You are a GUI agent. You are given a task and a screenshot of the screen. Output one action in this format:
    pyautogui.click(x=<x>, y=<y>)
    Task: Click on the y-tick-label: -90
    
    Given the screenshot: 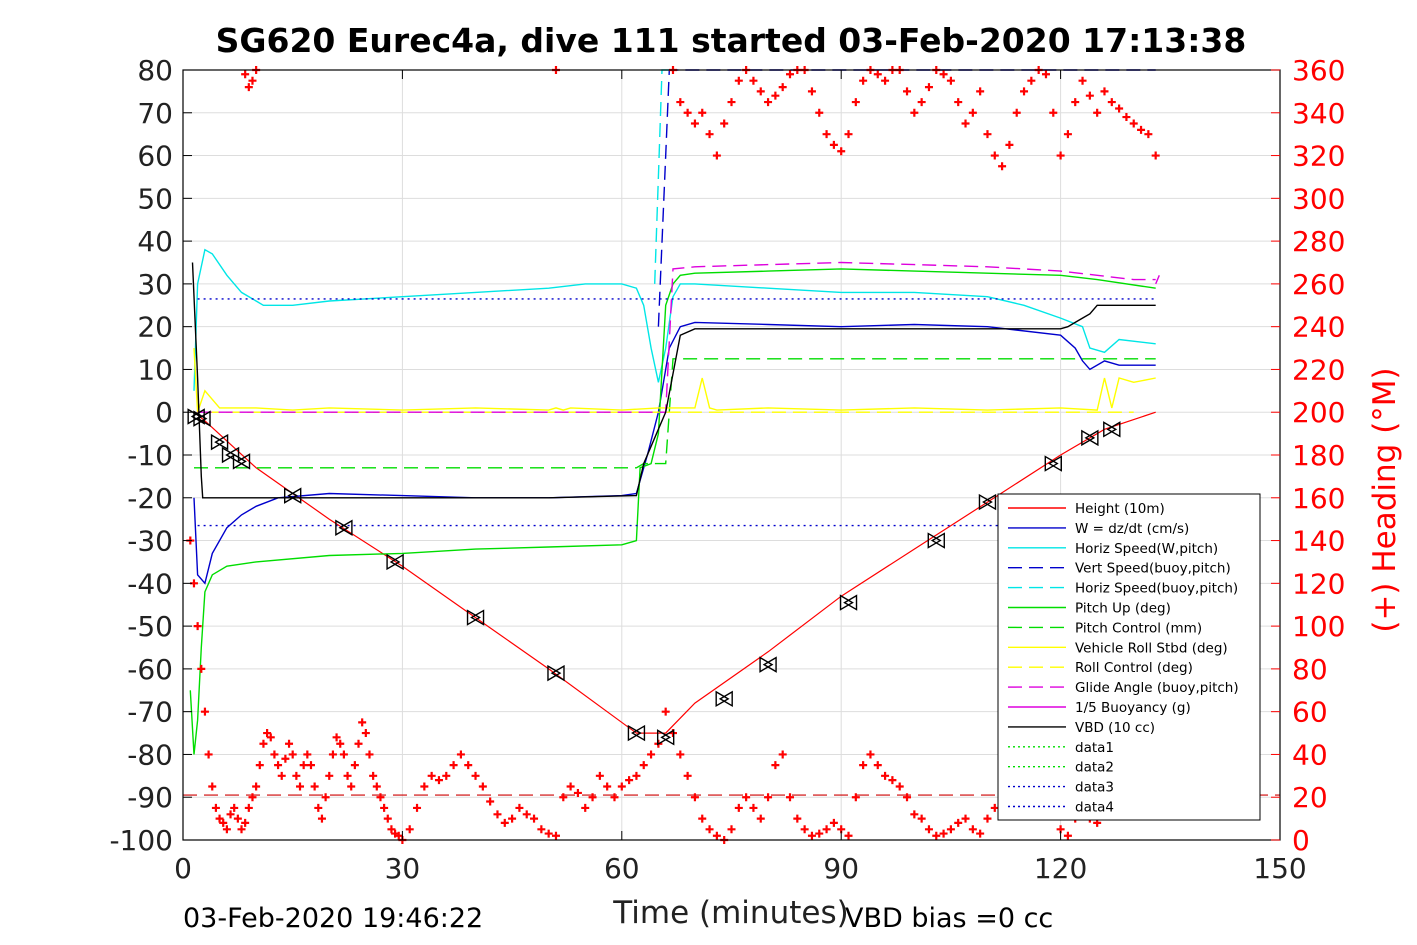 What is the action you would take?
    pyautogui.click(x=150, y=797)
    